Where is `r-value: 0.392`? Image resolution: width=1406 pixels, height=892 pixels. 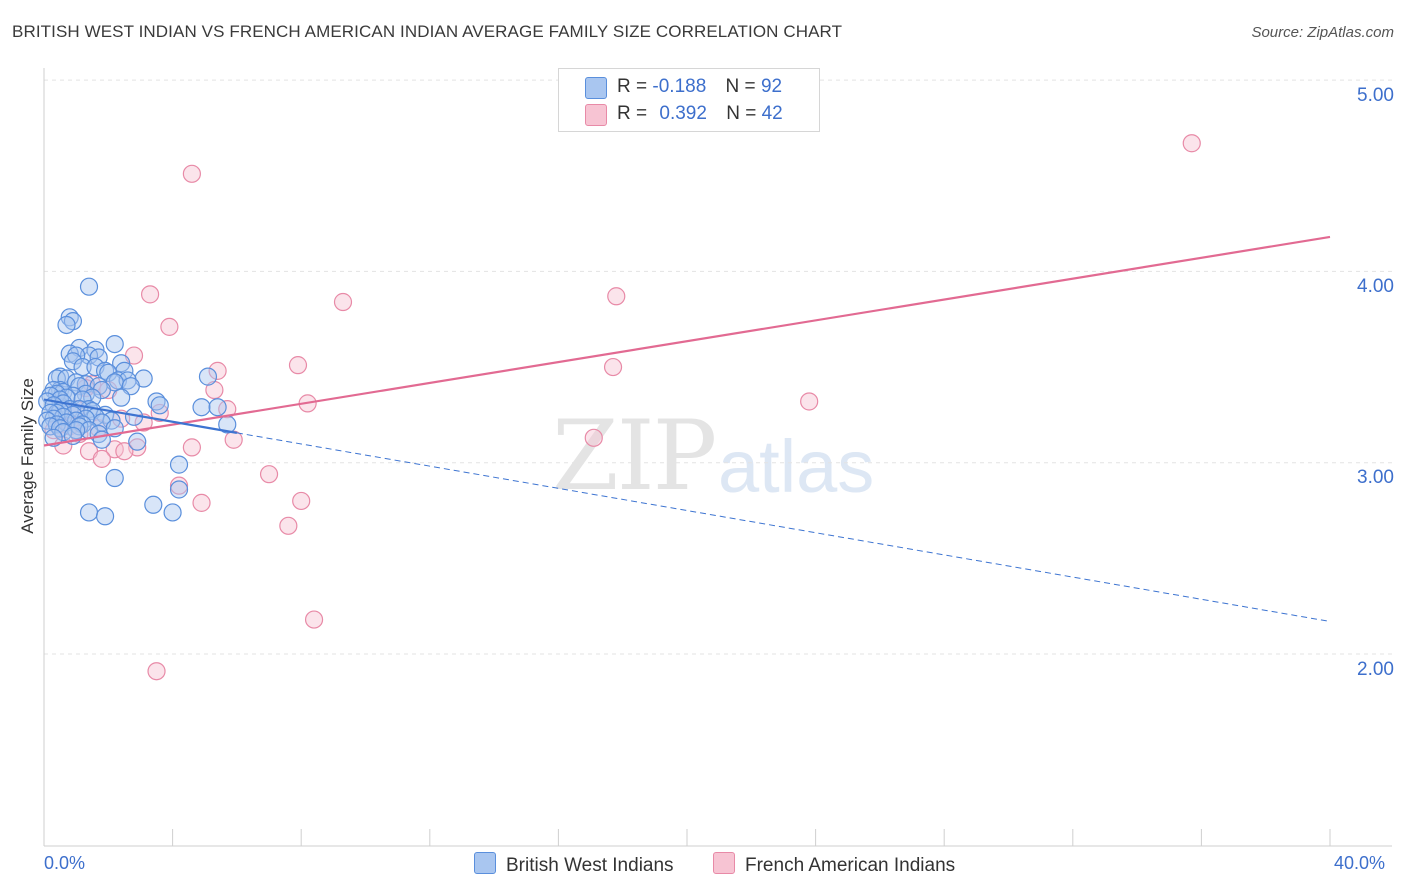
r-value: 0.392 is located at coordinates (683, 113).